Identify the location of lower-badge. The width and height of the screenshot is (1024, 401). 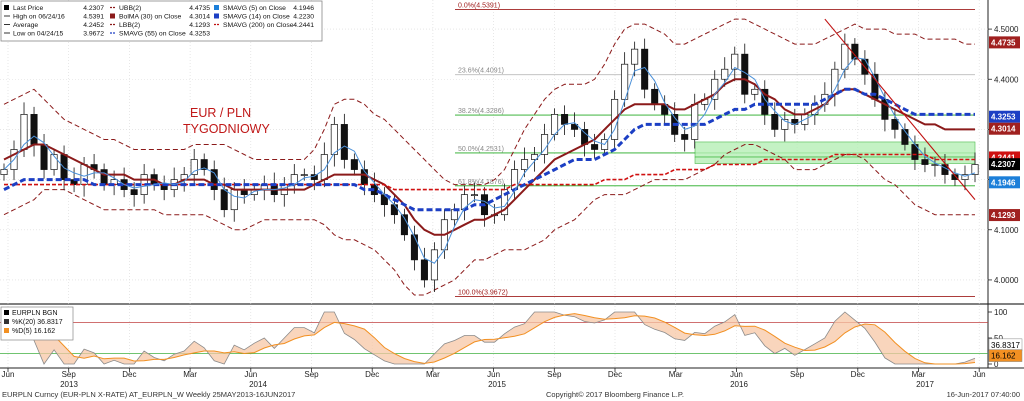
(1005, 355).